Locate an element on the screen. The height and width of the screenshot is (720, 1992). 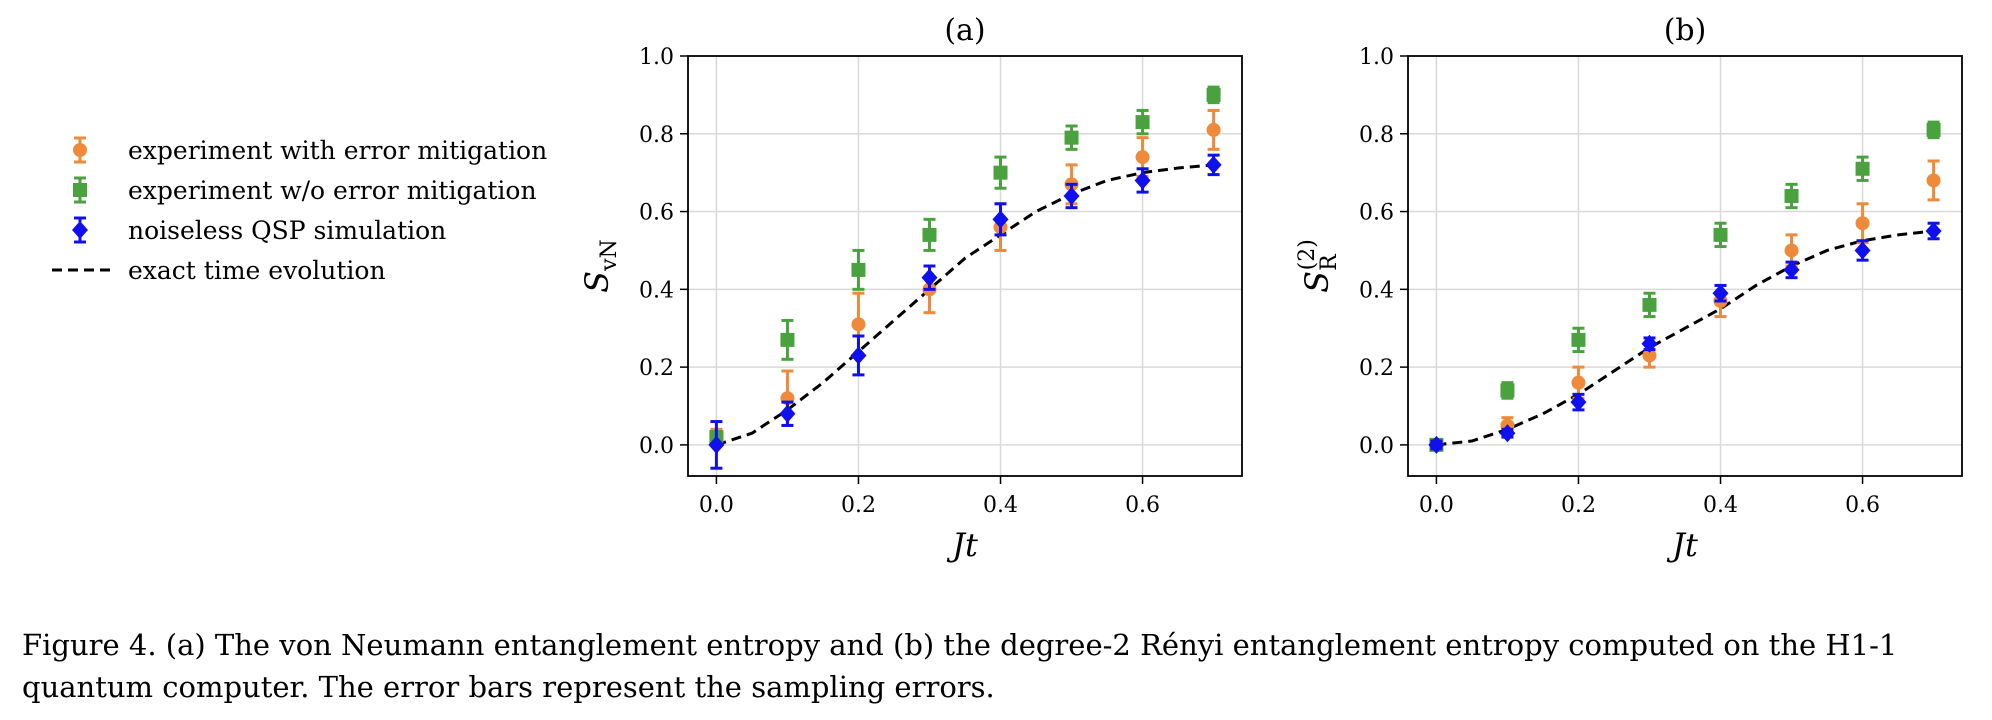
legend-item-simulation: noiseless QSP simulation is located at coordinates (300, 230).